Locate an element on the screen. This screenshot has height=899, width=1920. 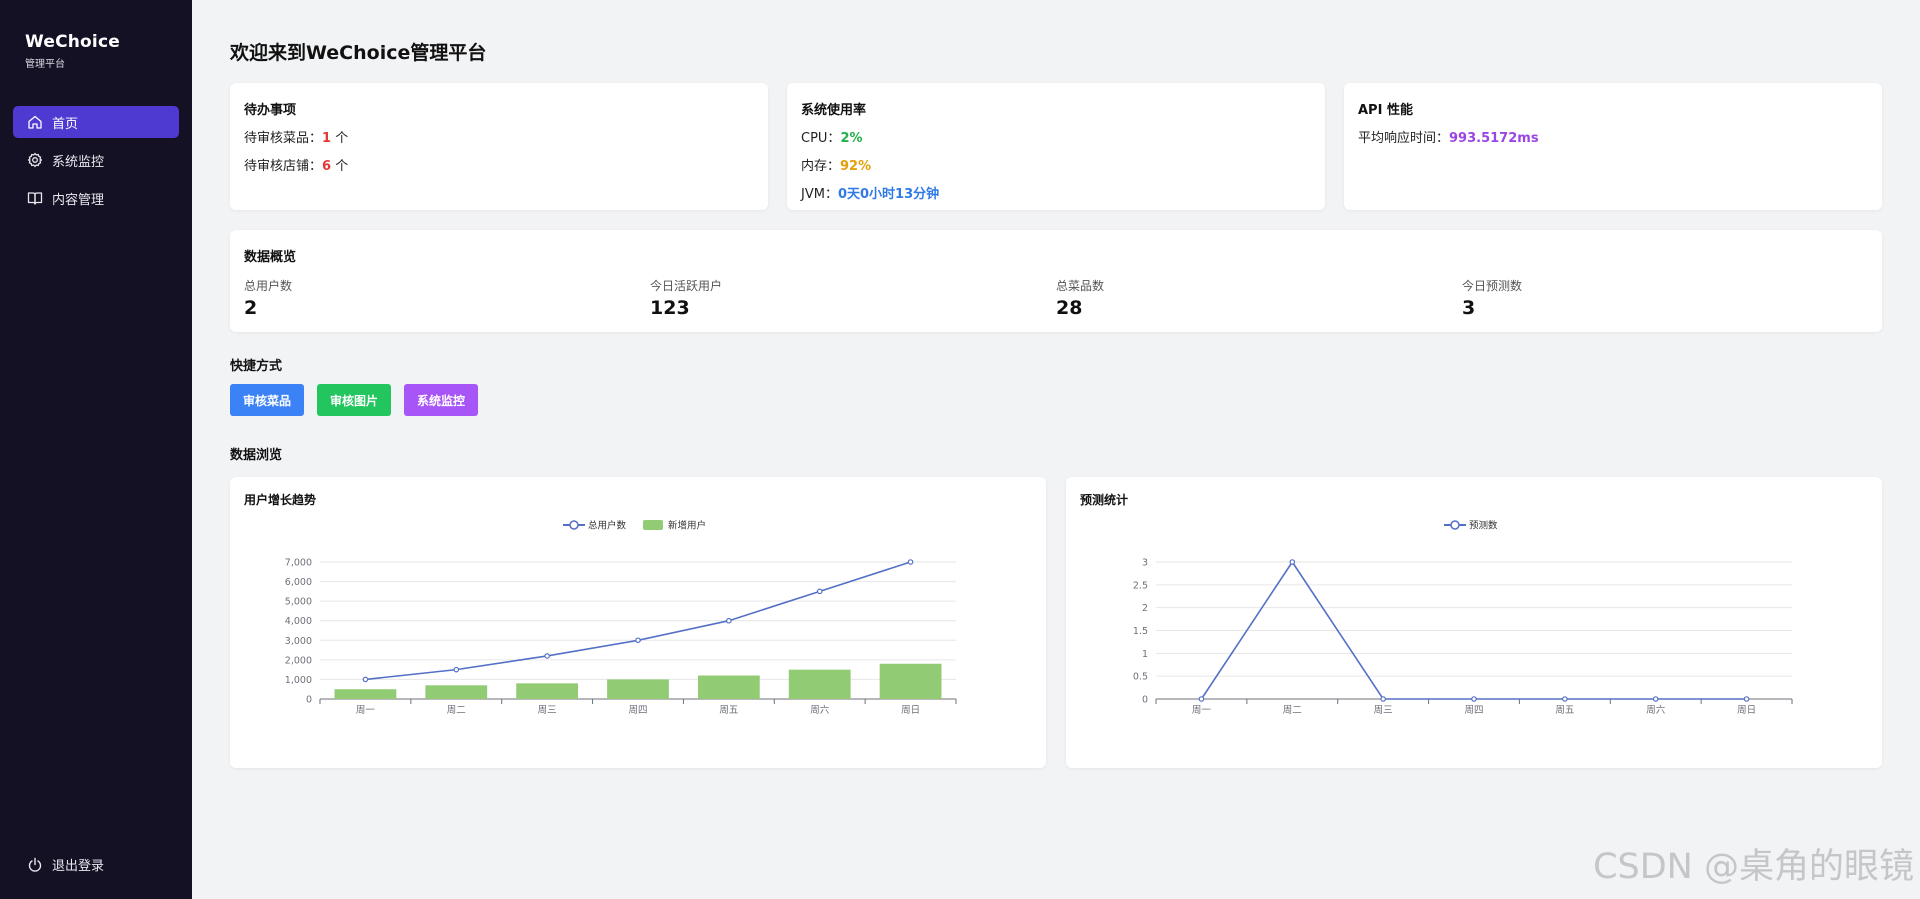
gear-icon is located at coordinates (35, 160).